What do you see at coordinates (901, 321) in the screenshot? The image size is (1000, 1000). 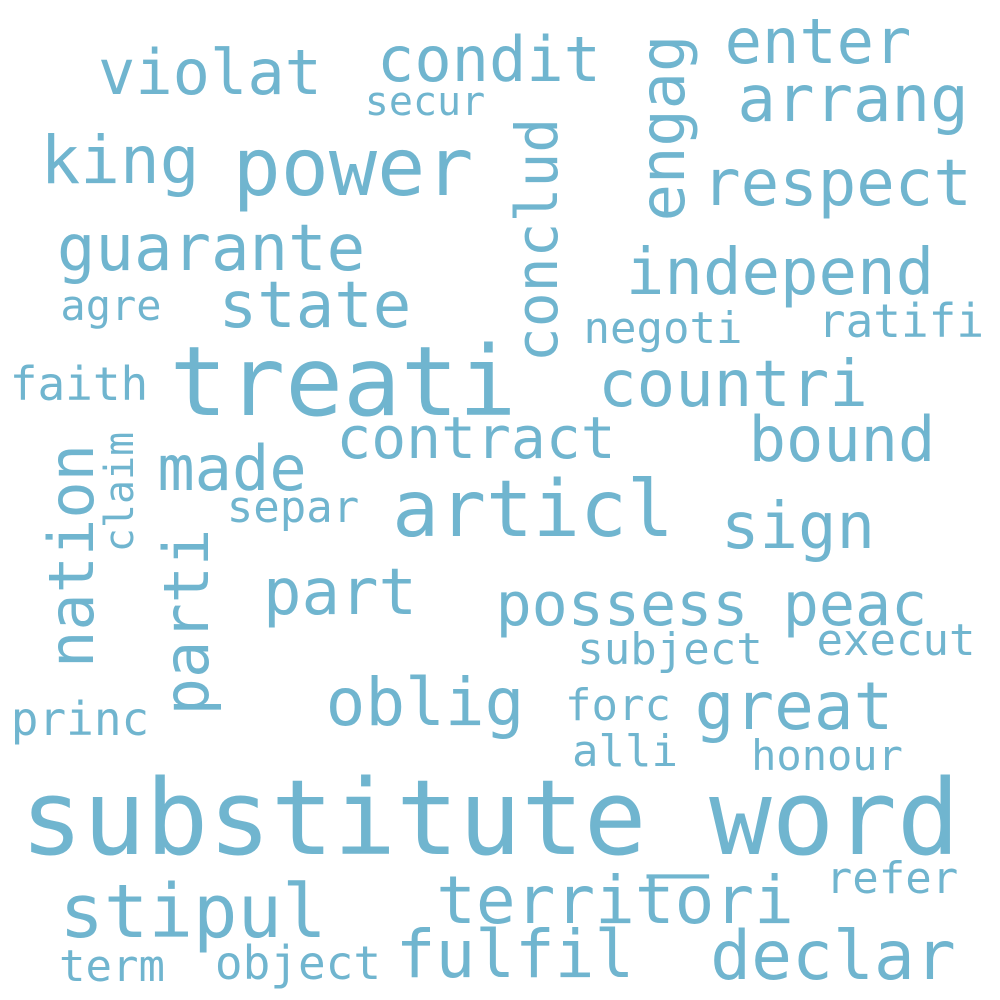 I see `word-ratifi: ratifi` at bounding box center [901, 321].